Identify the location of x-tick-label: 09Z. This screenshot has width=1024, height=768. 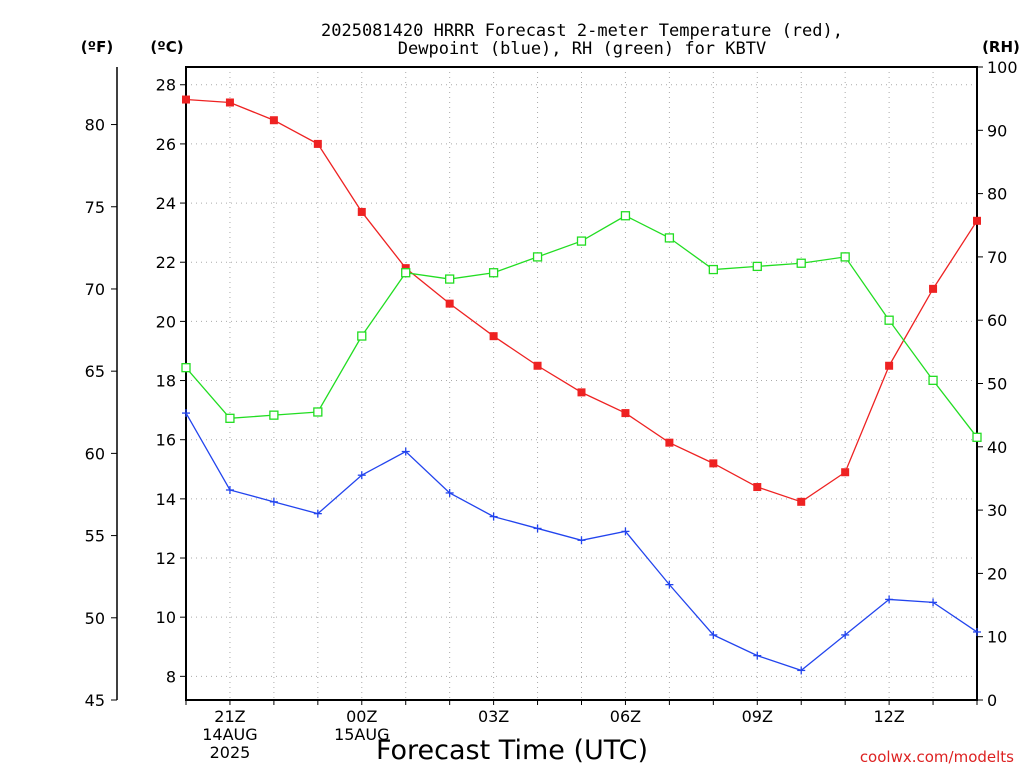
(757, 716).